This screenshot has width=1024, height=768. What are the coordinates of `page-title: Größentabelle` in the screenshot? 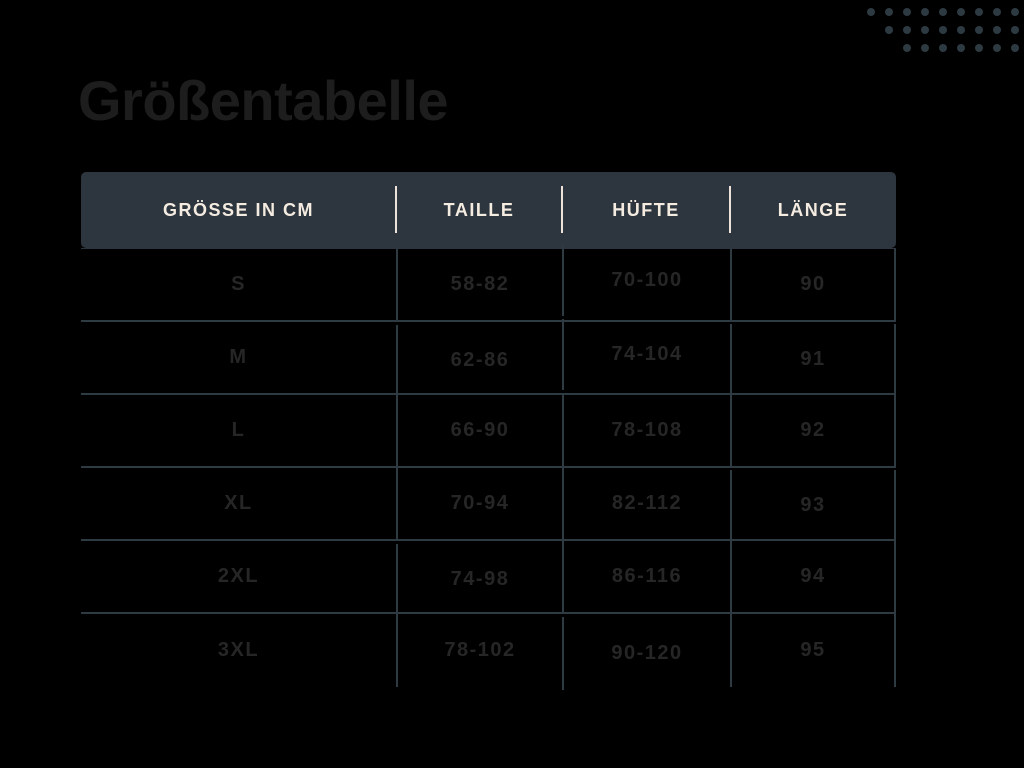 It's located at (263, 100).